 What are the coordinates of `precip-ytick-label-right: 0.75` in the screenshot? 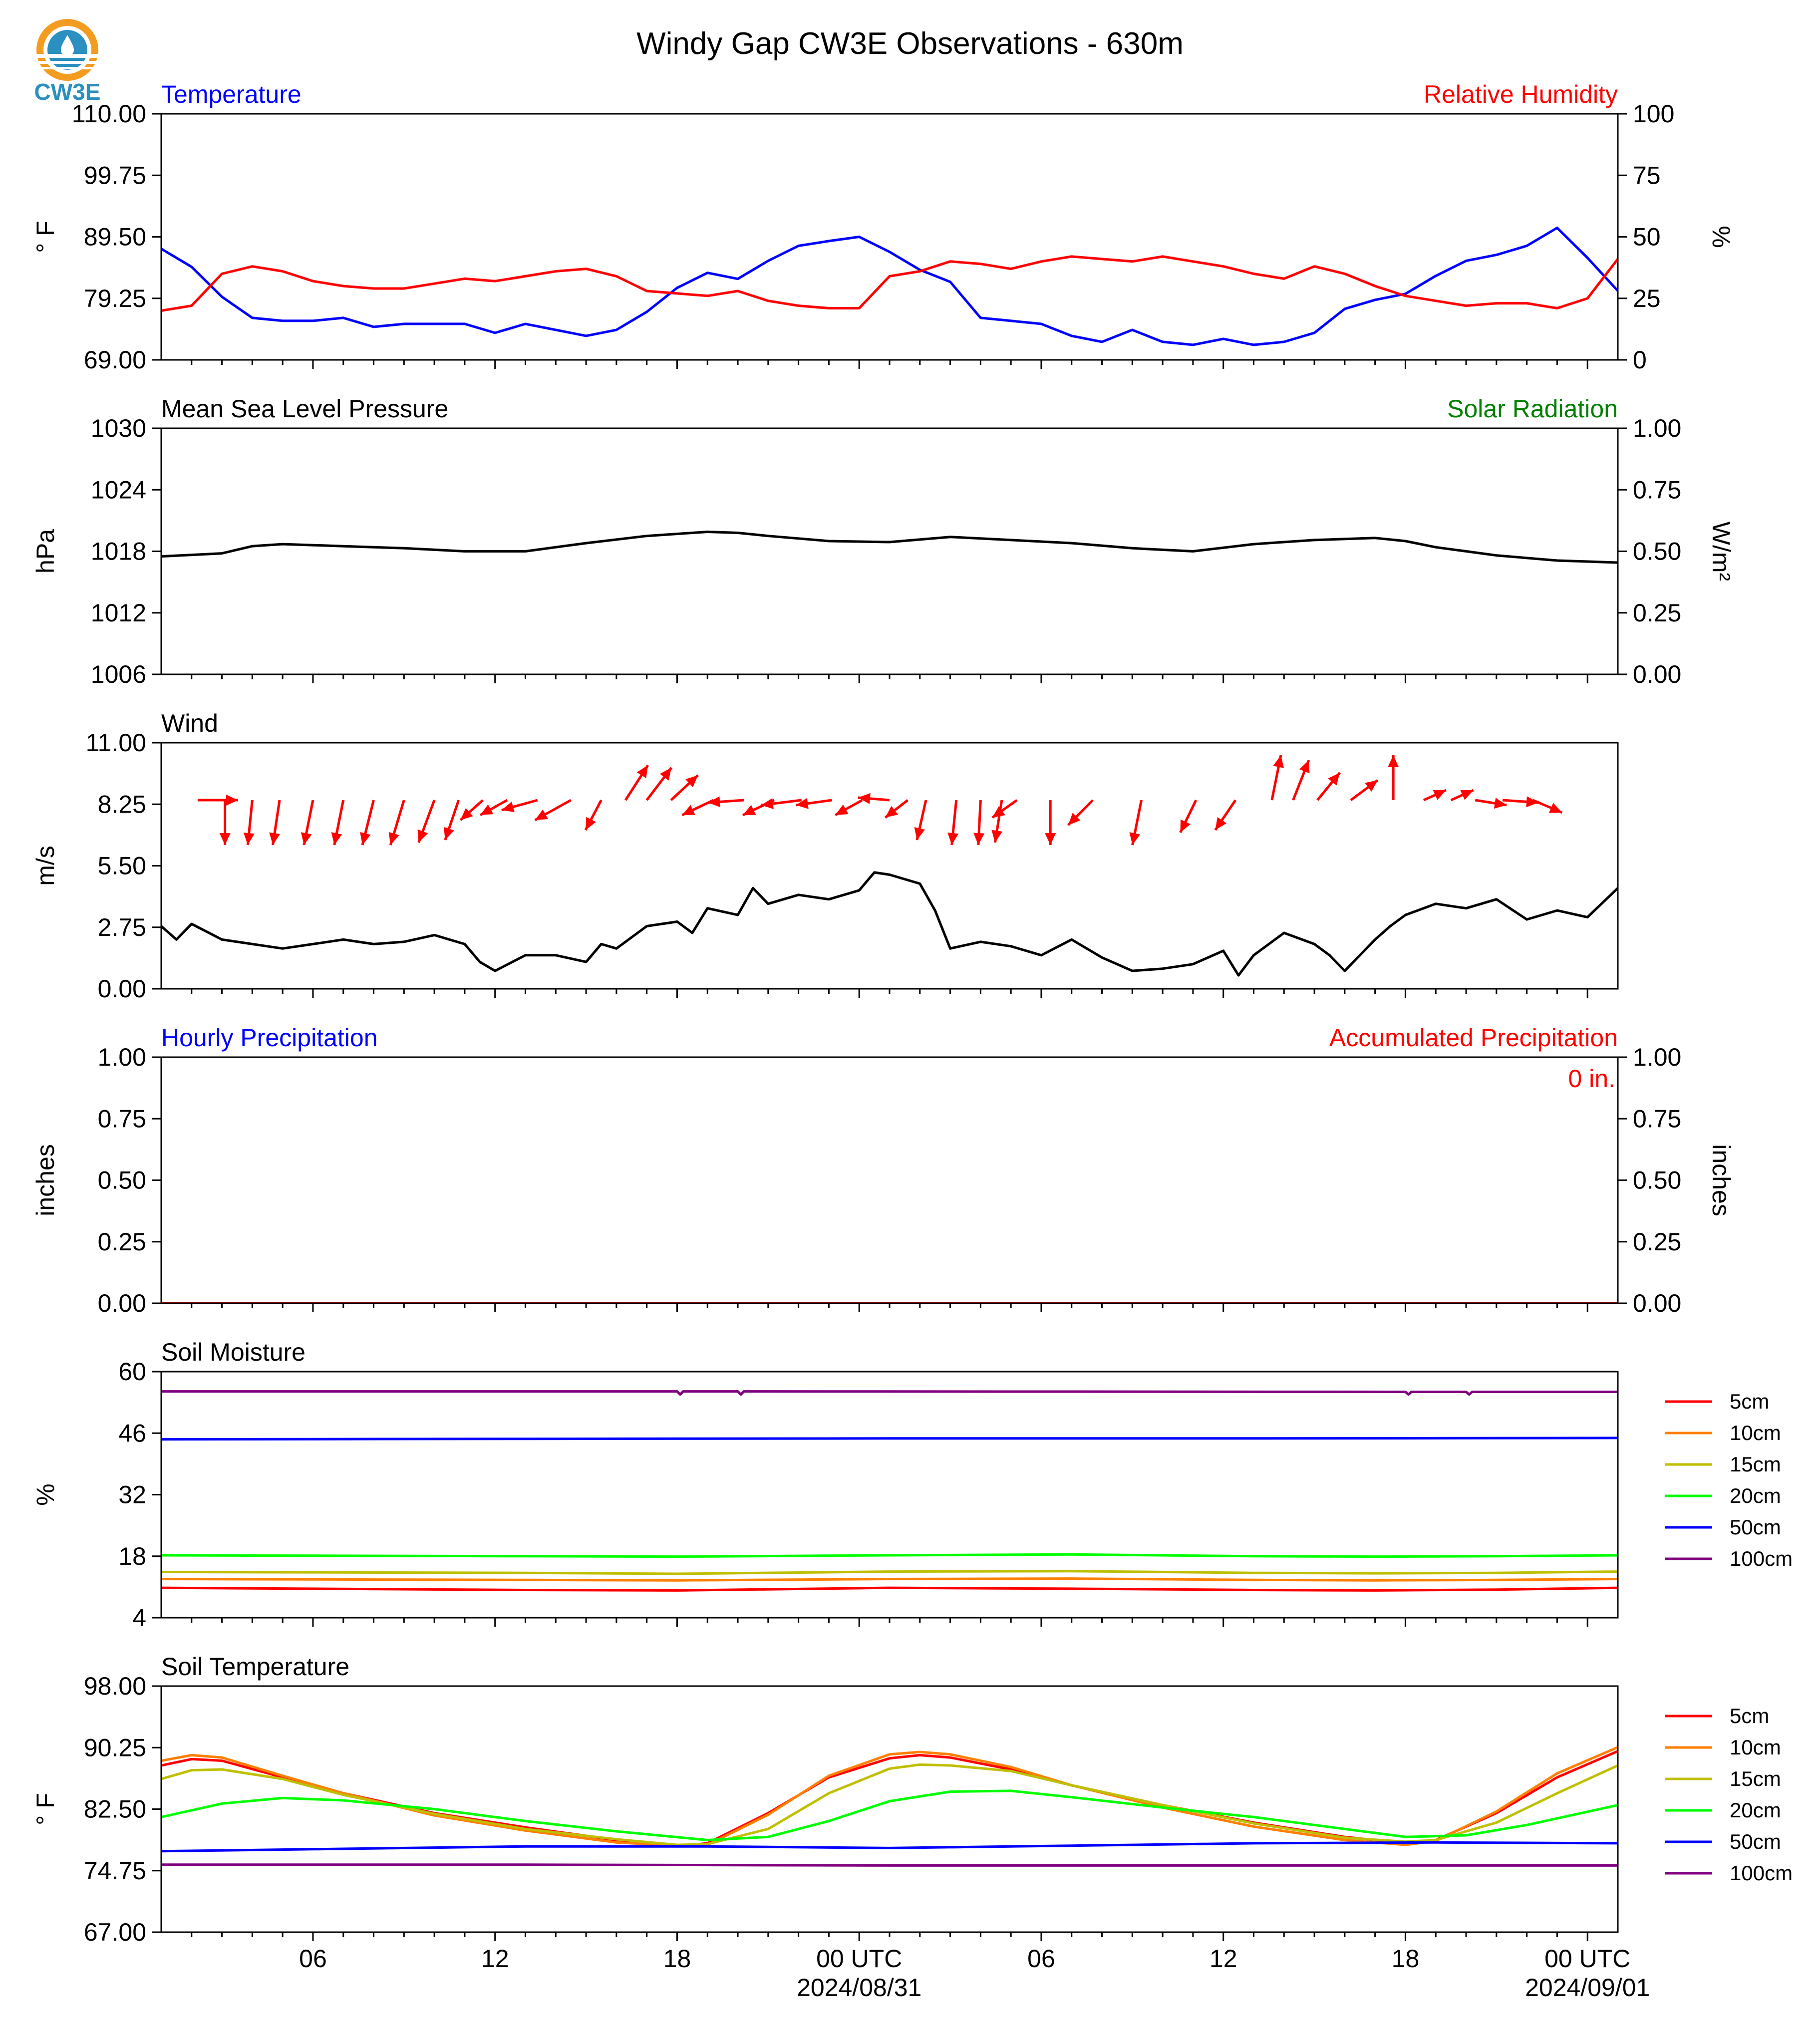 It's located at (1657, 1119).